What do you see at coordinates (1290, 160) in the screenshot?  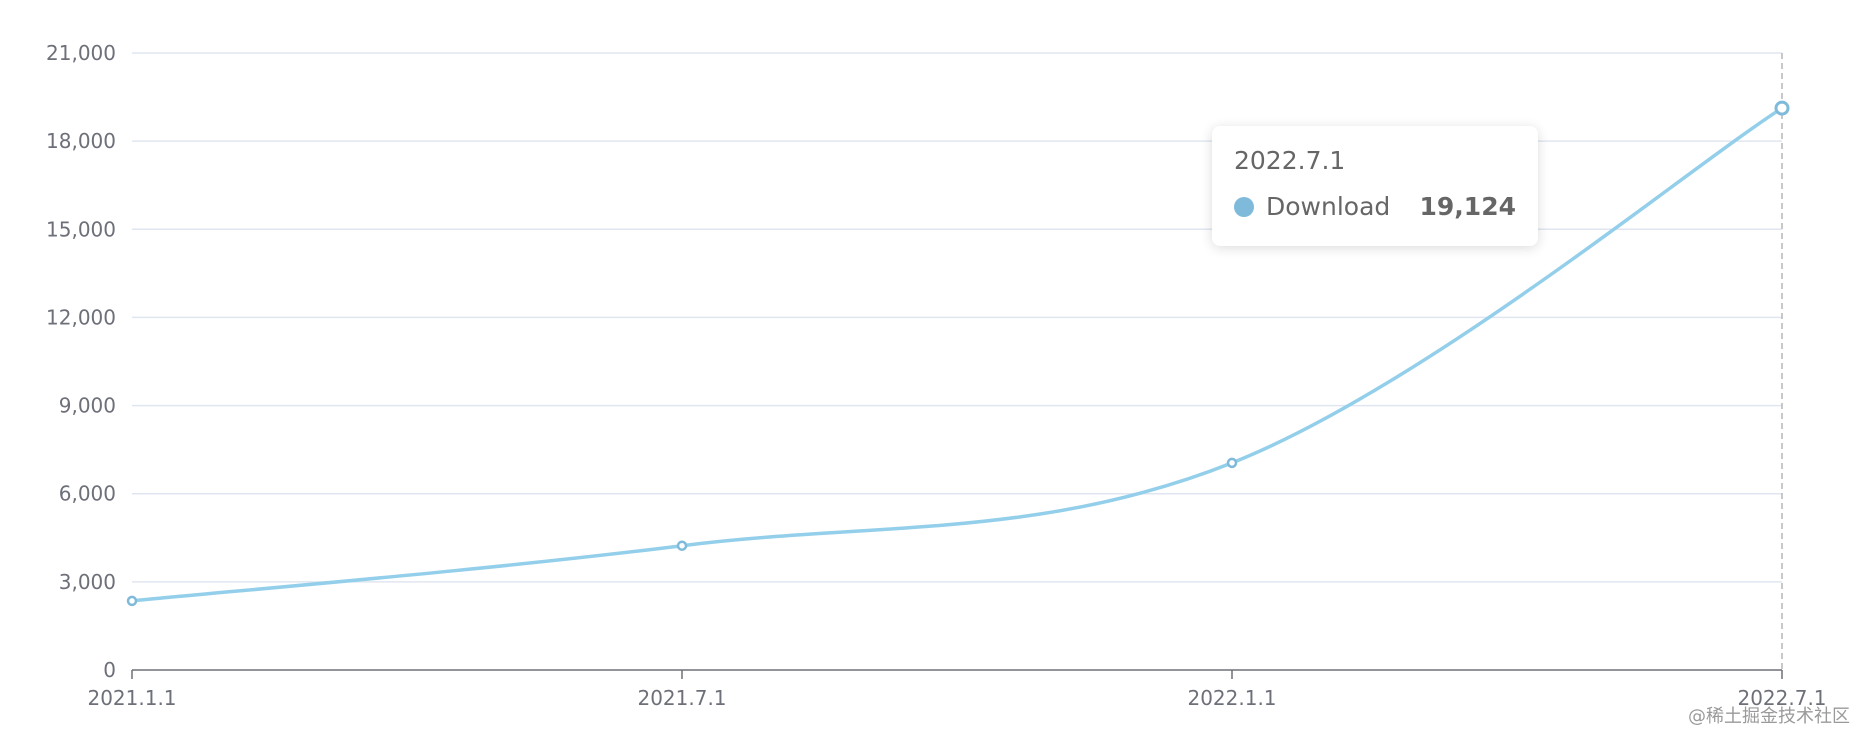 I see `tooltip-title: 2022.7.1` at bounding box center [1290, 160].